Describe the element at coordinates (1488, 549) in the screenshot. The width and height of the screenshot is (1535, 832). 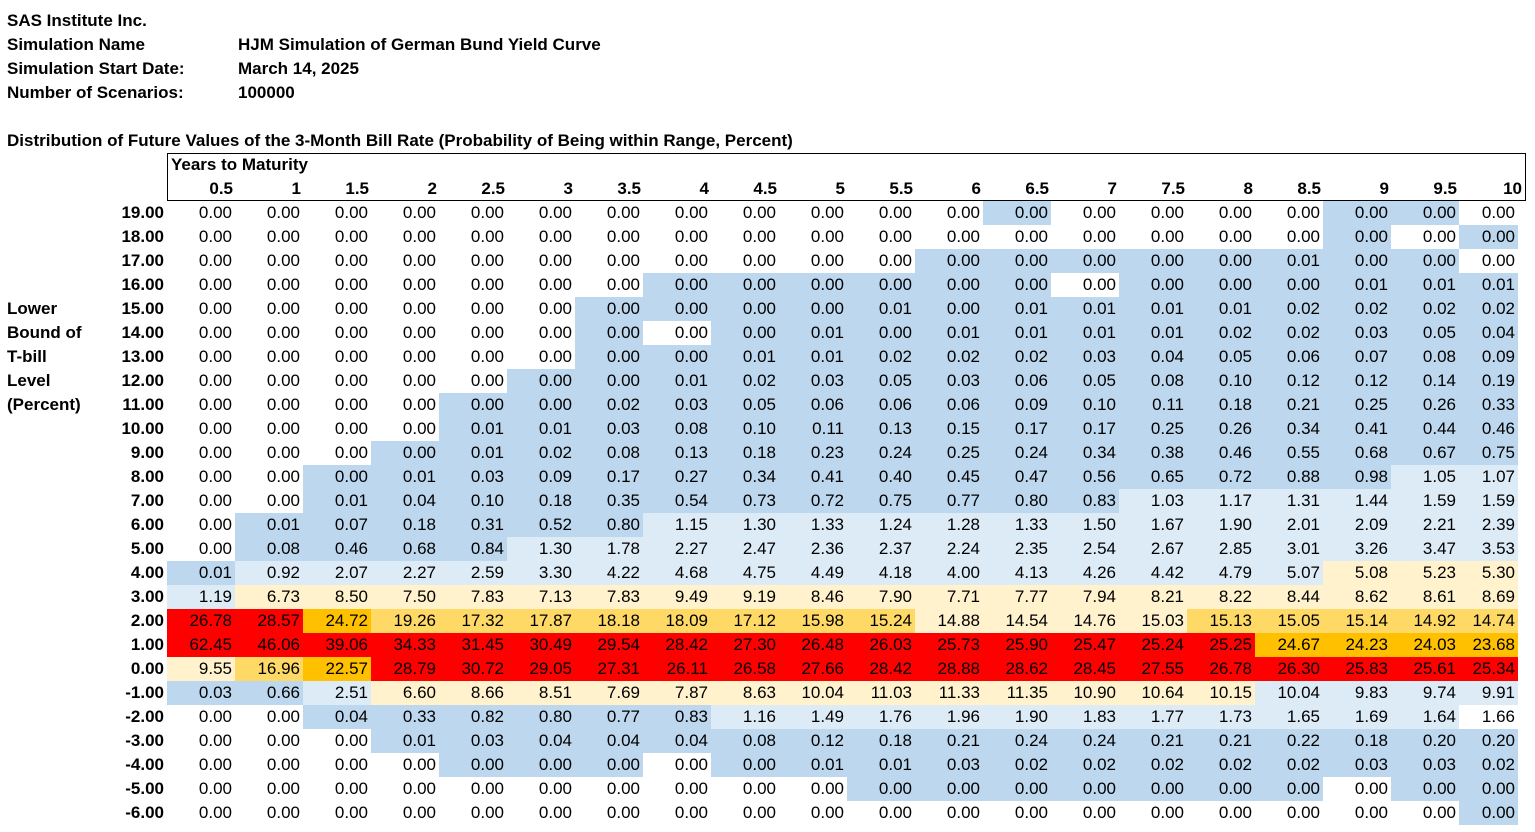
I see `table-cell: 3.53` at that location.